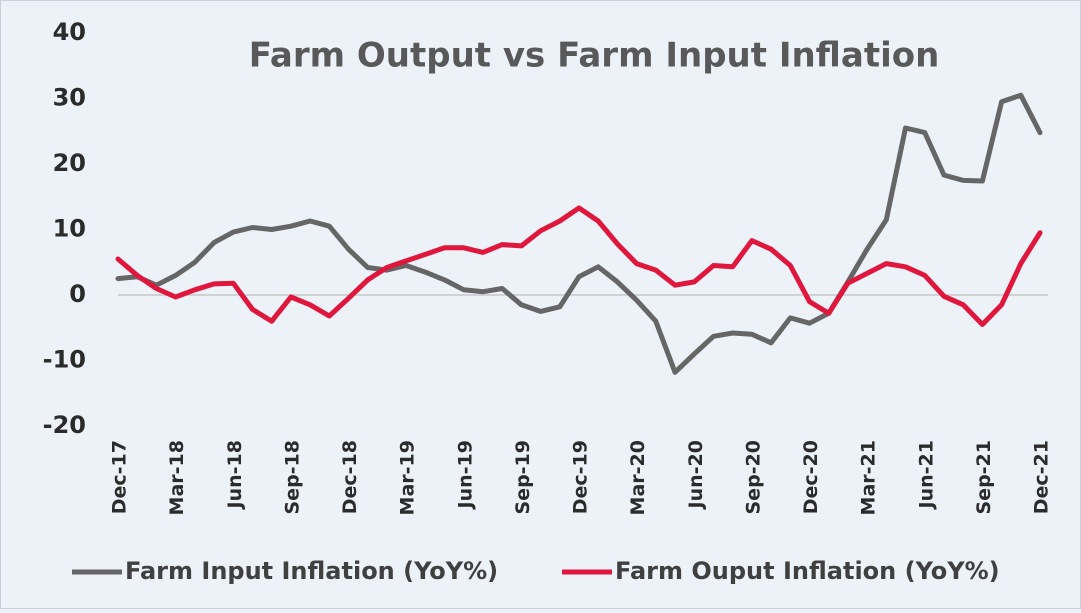 The height and width of the screenshot is (613, 1081). Describe the element at coordinates (523, 477) in the screenshot. I see `x-tick-label: Sep-19` at that location.